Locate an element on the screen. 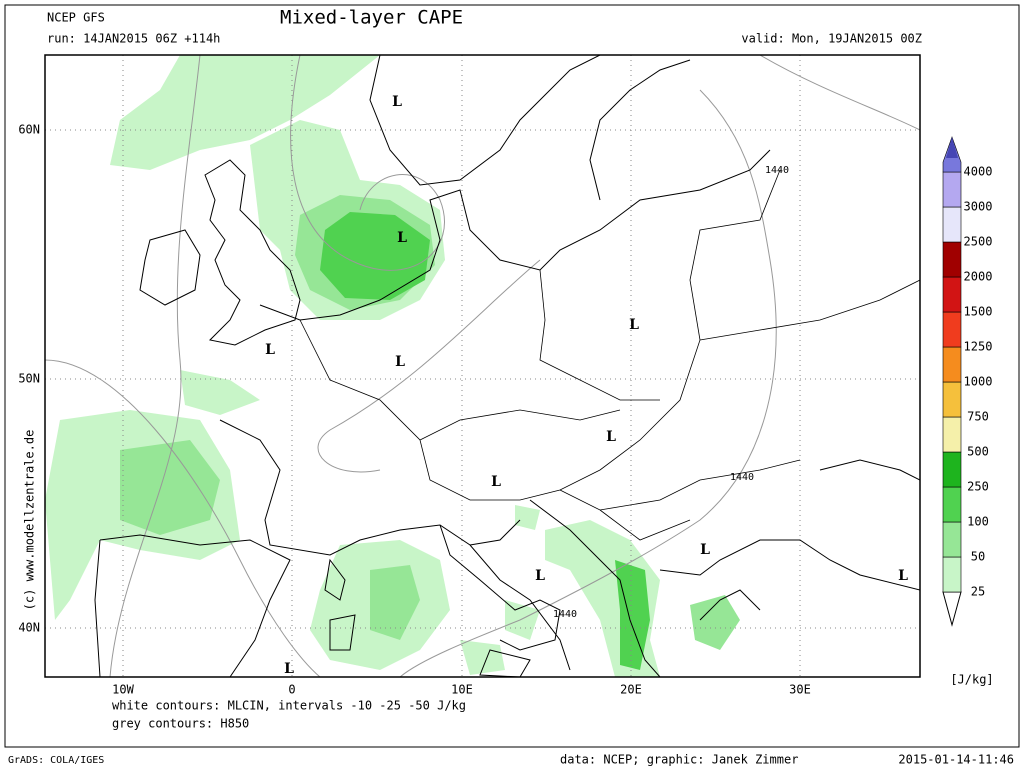  colorbar-label: 250 is located at coordinates (978, 487).